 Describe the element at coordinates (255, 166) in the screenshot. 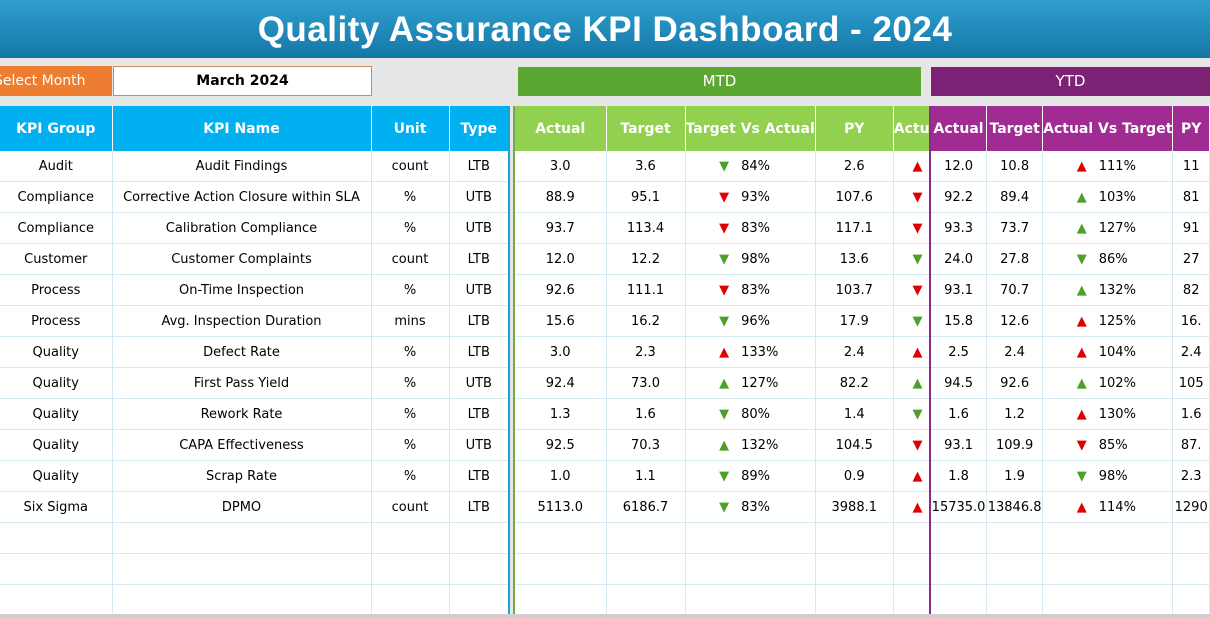

I see `table-row: Audit Audit Findings count LTB` at that location.